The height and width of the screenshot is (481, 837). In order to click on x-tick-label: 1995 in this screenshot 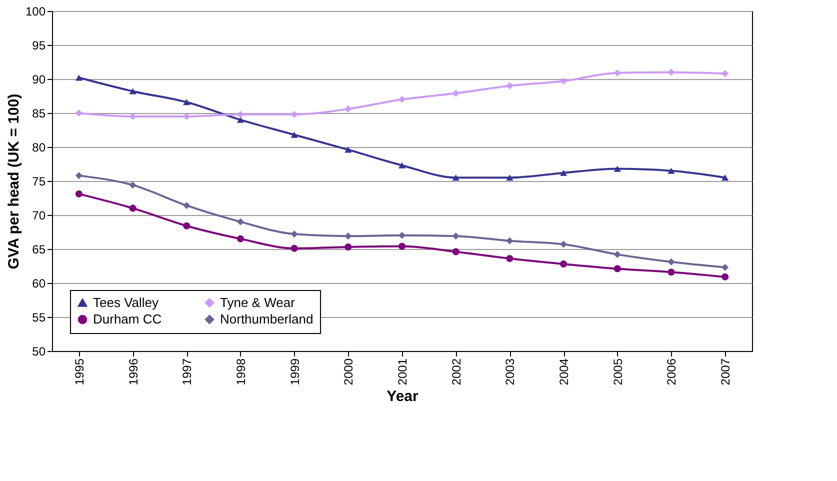, I will do `click(79, 372)`.